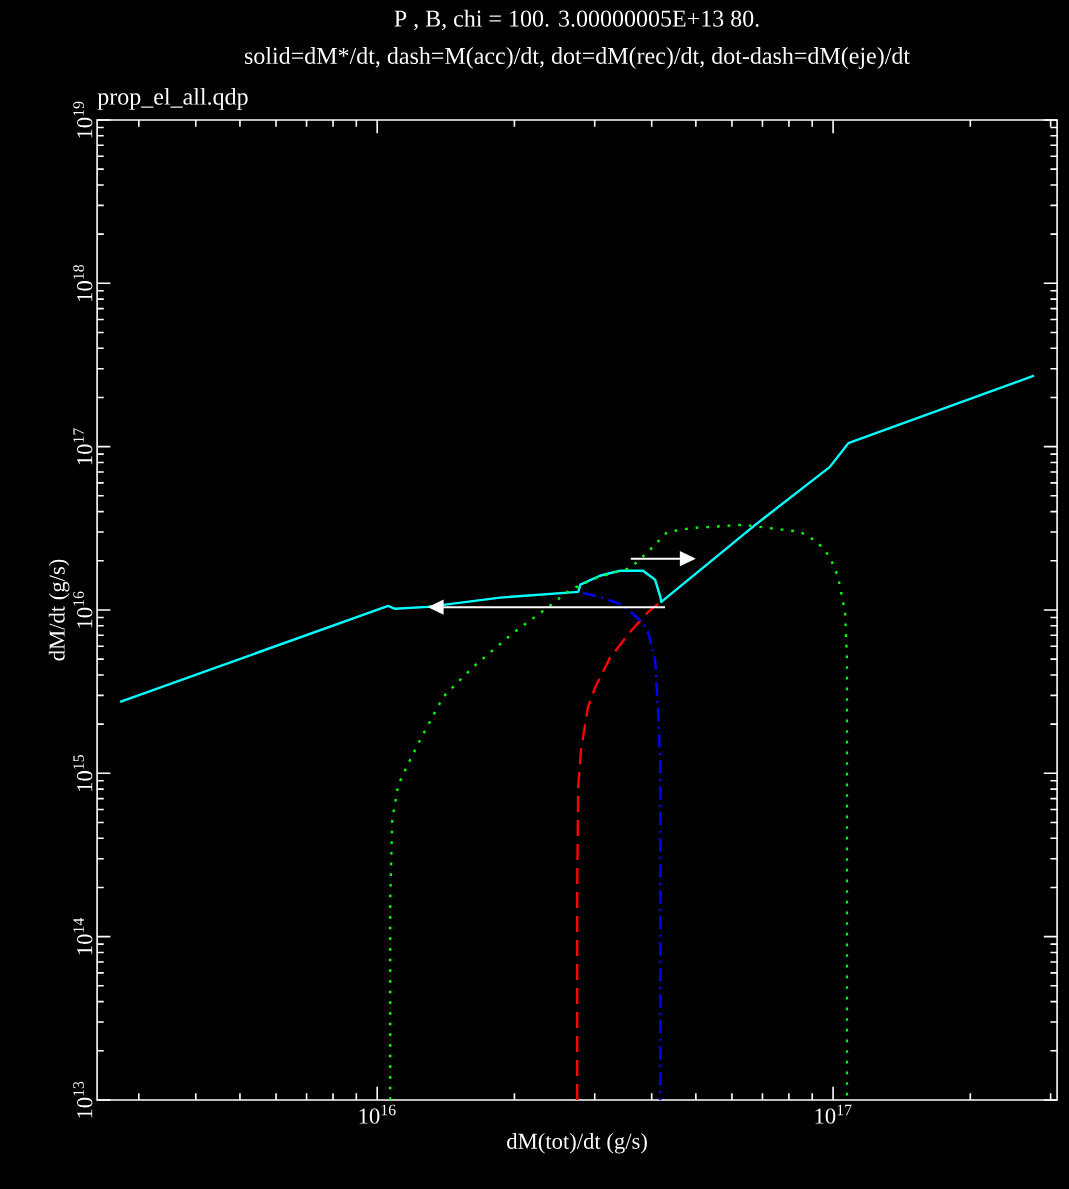 The width and height of the screenshot is (1069, 1189). I want to click on y-tick-label: 10$^{17}$, so click(83, 446).